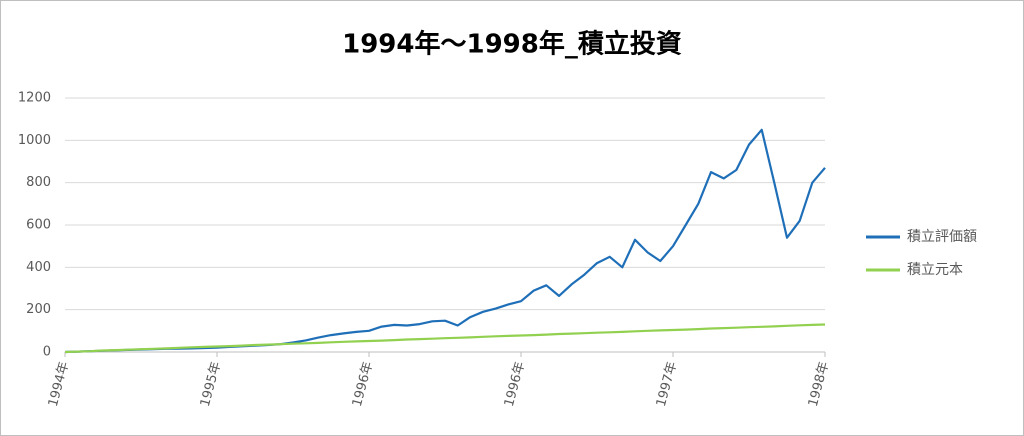  What do you see at coordinates (38, 225) in the screenshot?
I see `y-tick-label: 600` at bounding box center [38, 225].